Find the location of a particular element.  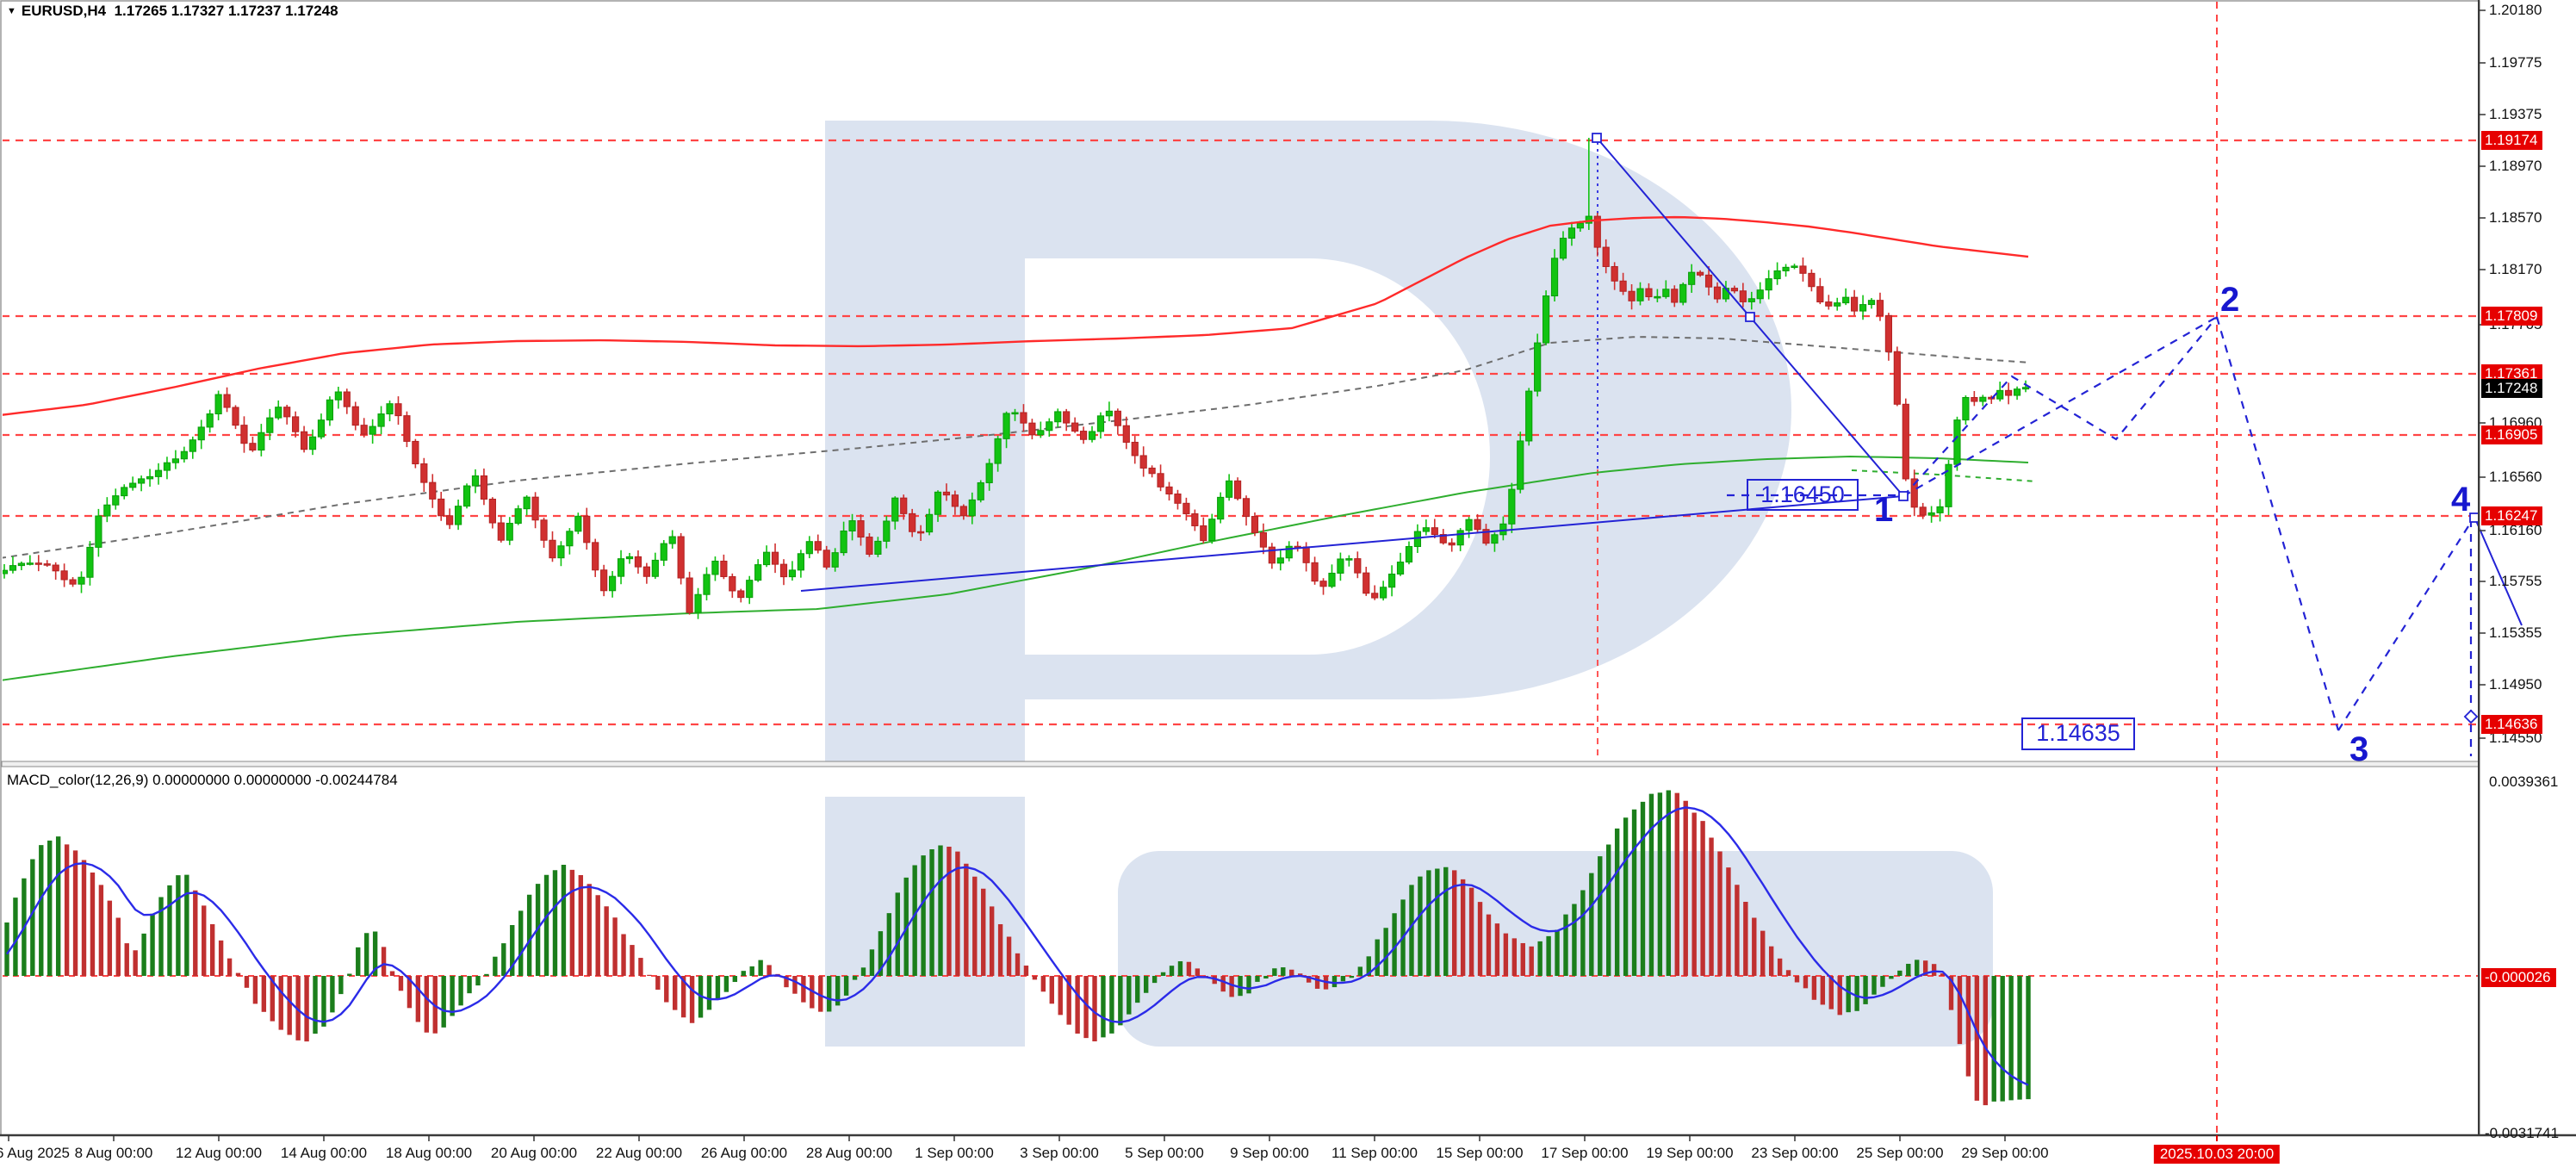

object-diamond-marker is located at coordinates (2471, 717).